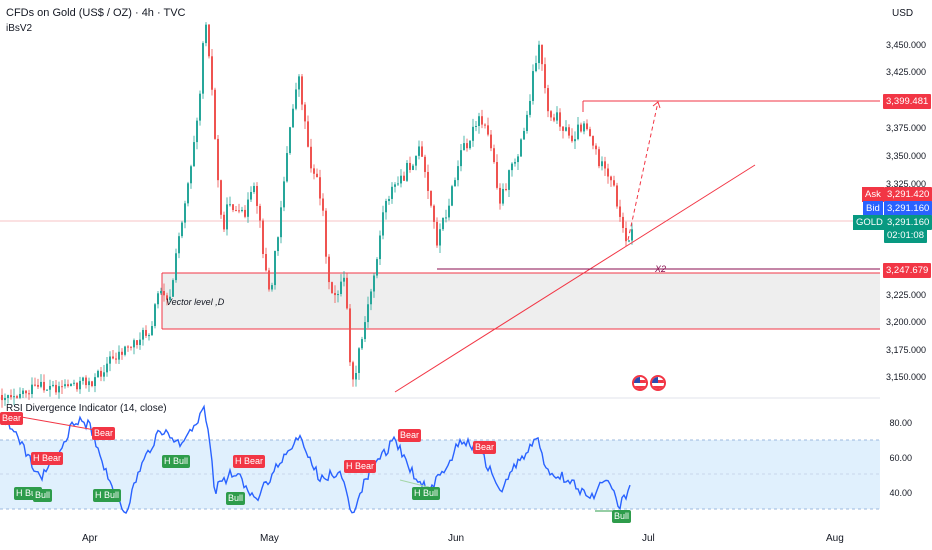  I want to click on price-tick: 3,200.000, so click(905, 322).